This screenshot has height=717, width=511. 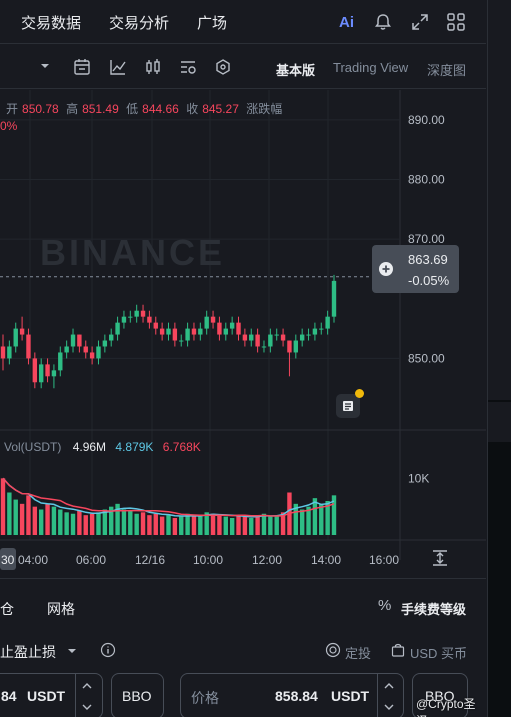 What do you see at coordinates (447, 70) in the screenshot?
I see `view-depth: 深度图` at bounding box center [447, 70].